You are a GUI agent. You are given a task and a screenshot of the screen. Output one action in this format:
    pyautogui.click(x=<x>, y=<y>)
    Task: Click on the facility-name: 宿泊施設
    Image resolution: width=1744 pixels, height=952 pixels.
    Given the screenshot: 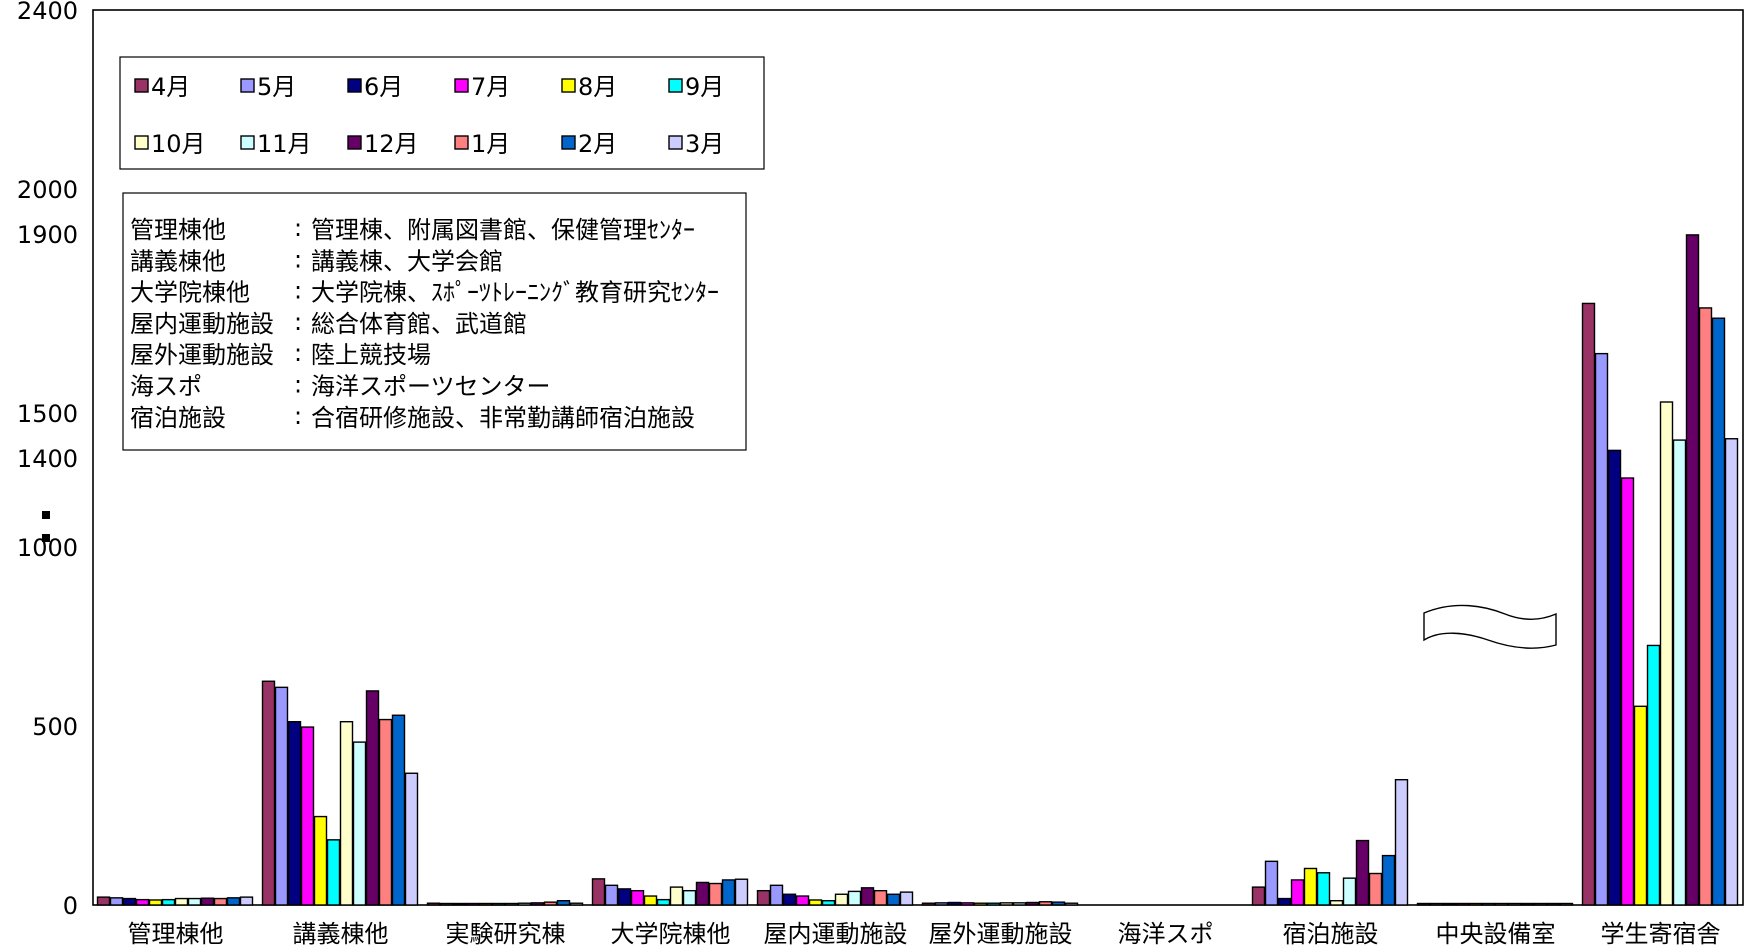 What is the action you would take?
    pyautogui.click(x=178, y=418)
    